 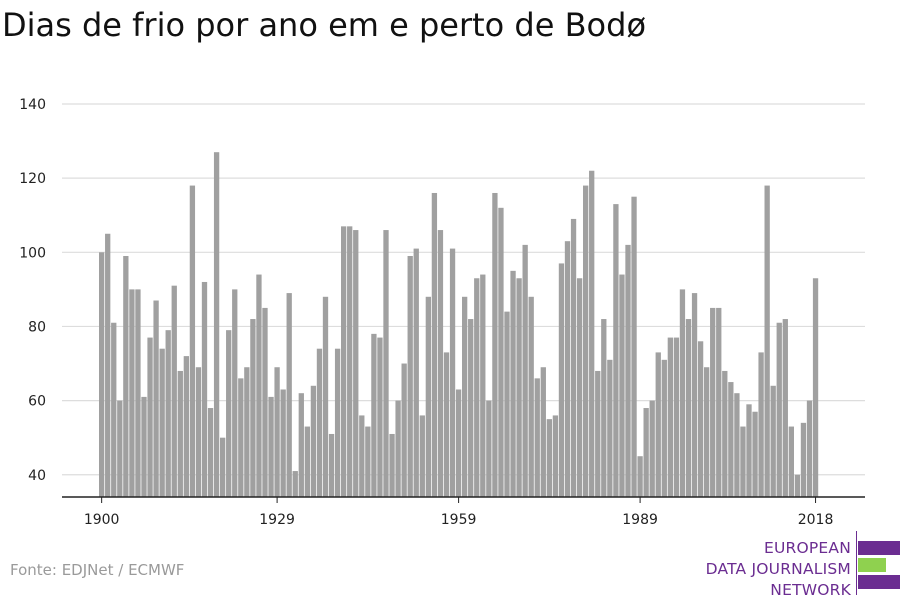 What do you see at coordinates (265, 402) in the screenshot?
I see `bar-1927` at bounding box center [265, 402].